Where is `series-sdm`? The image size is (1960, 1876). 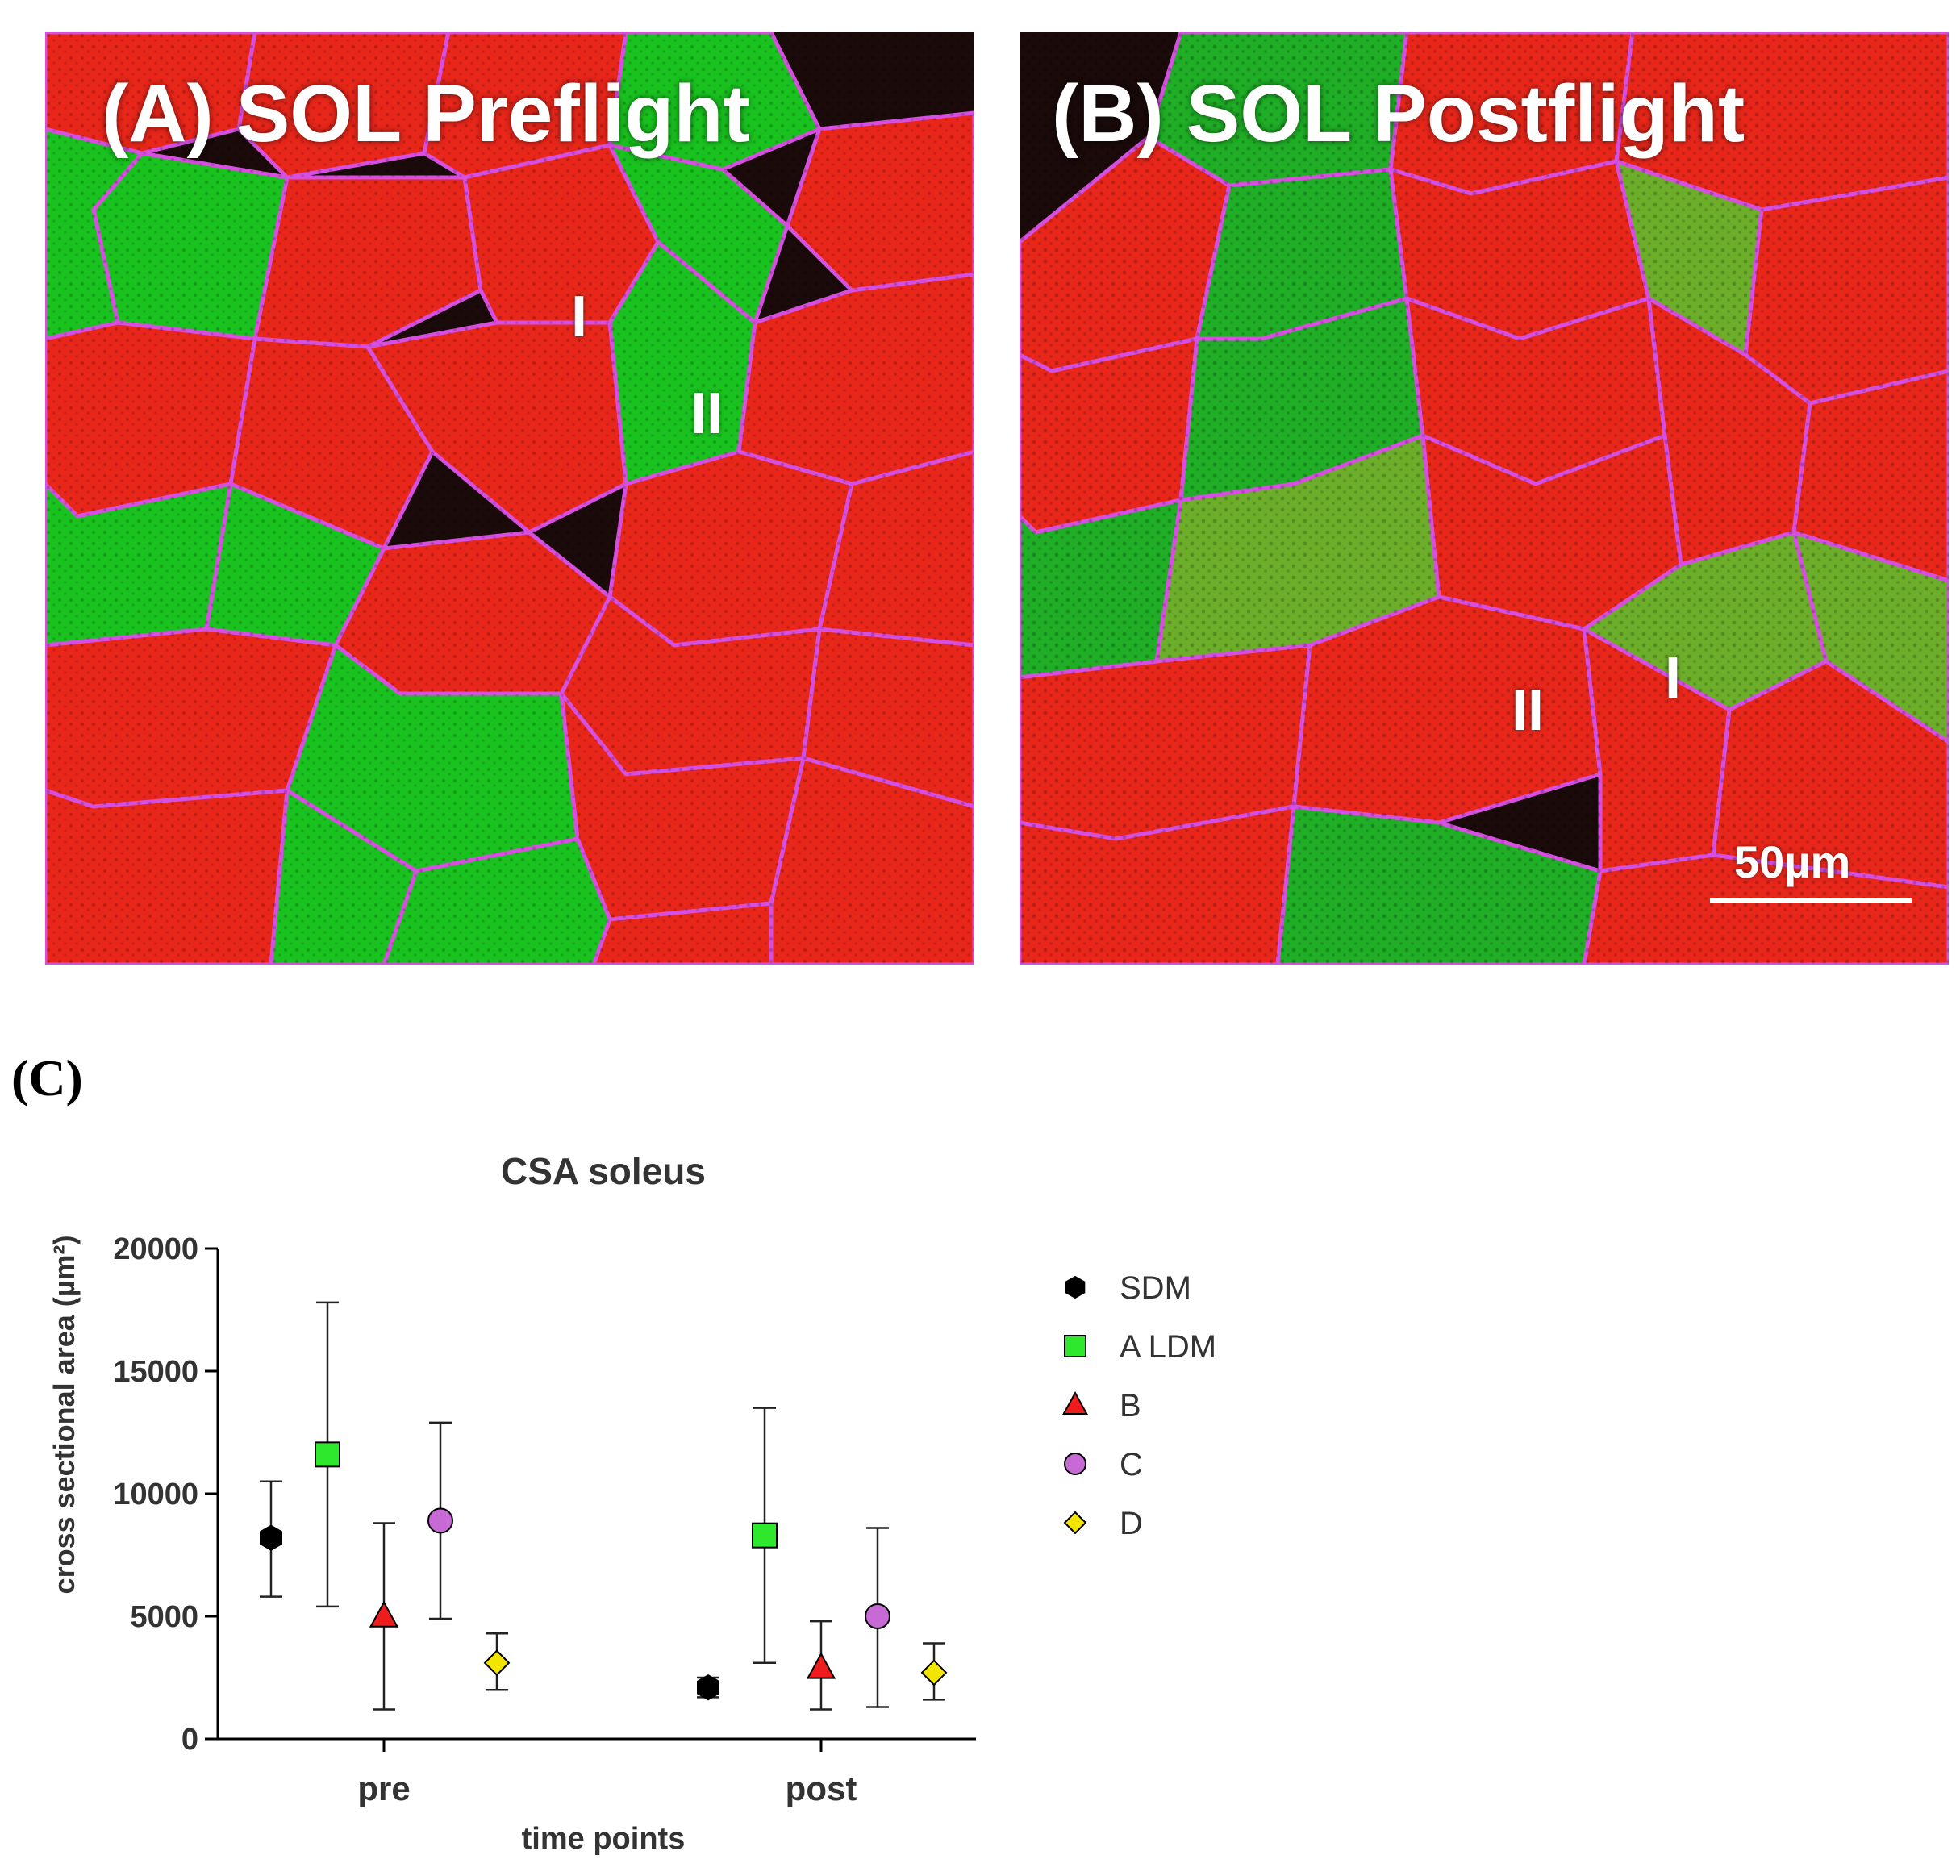 series-sdm is located at coordinates (490, 1590).